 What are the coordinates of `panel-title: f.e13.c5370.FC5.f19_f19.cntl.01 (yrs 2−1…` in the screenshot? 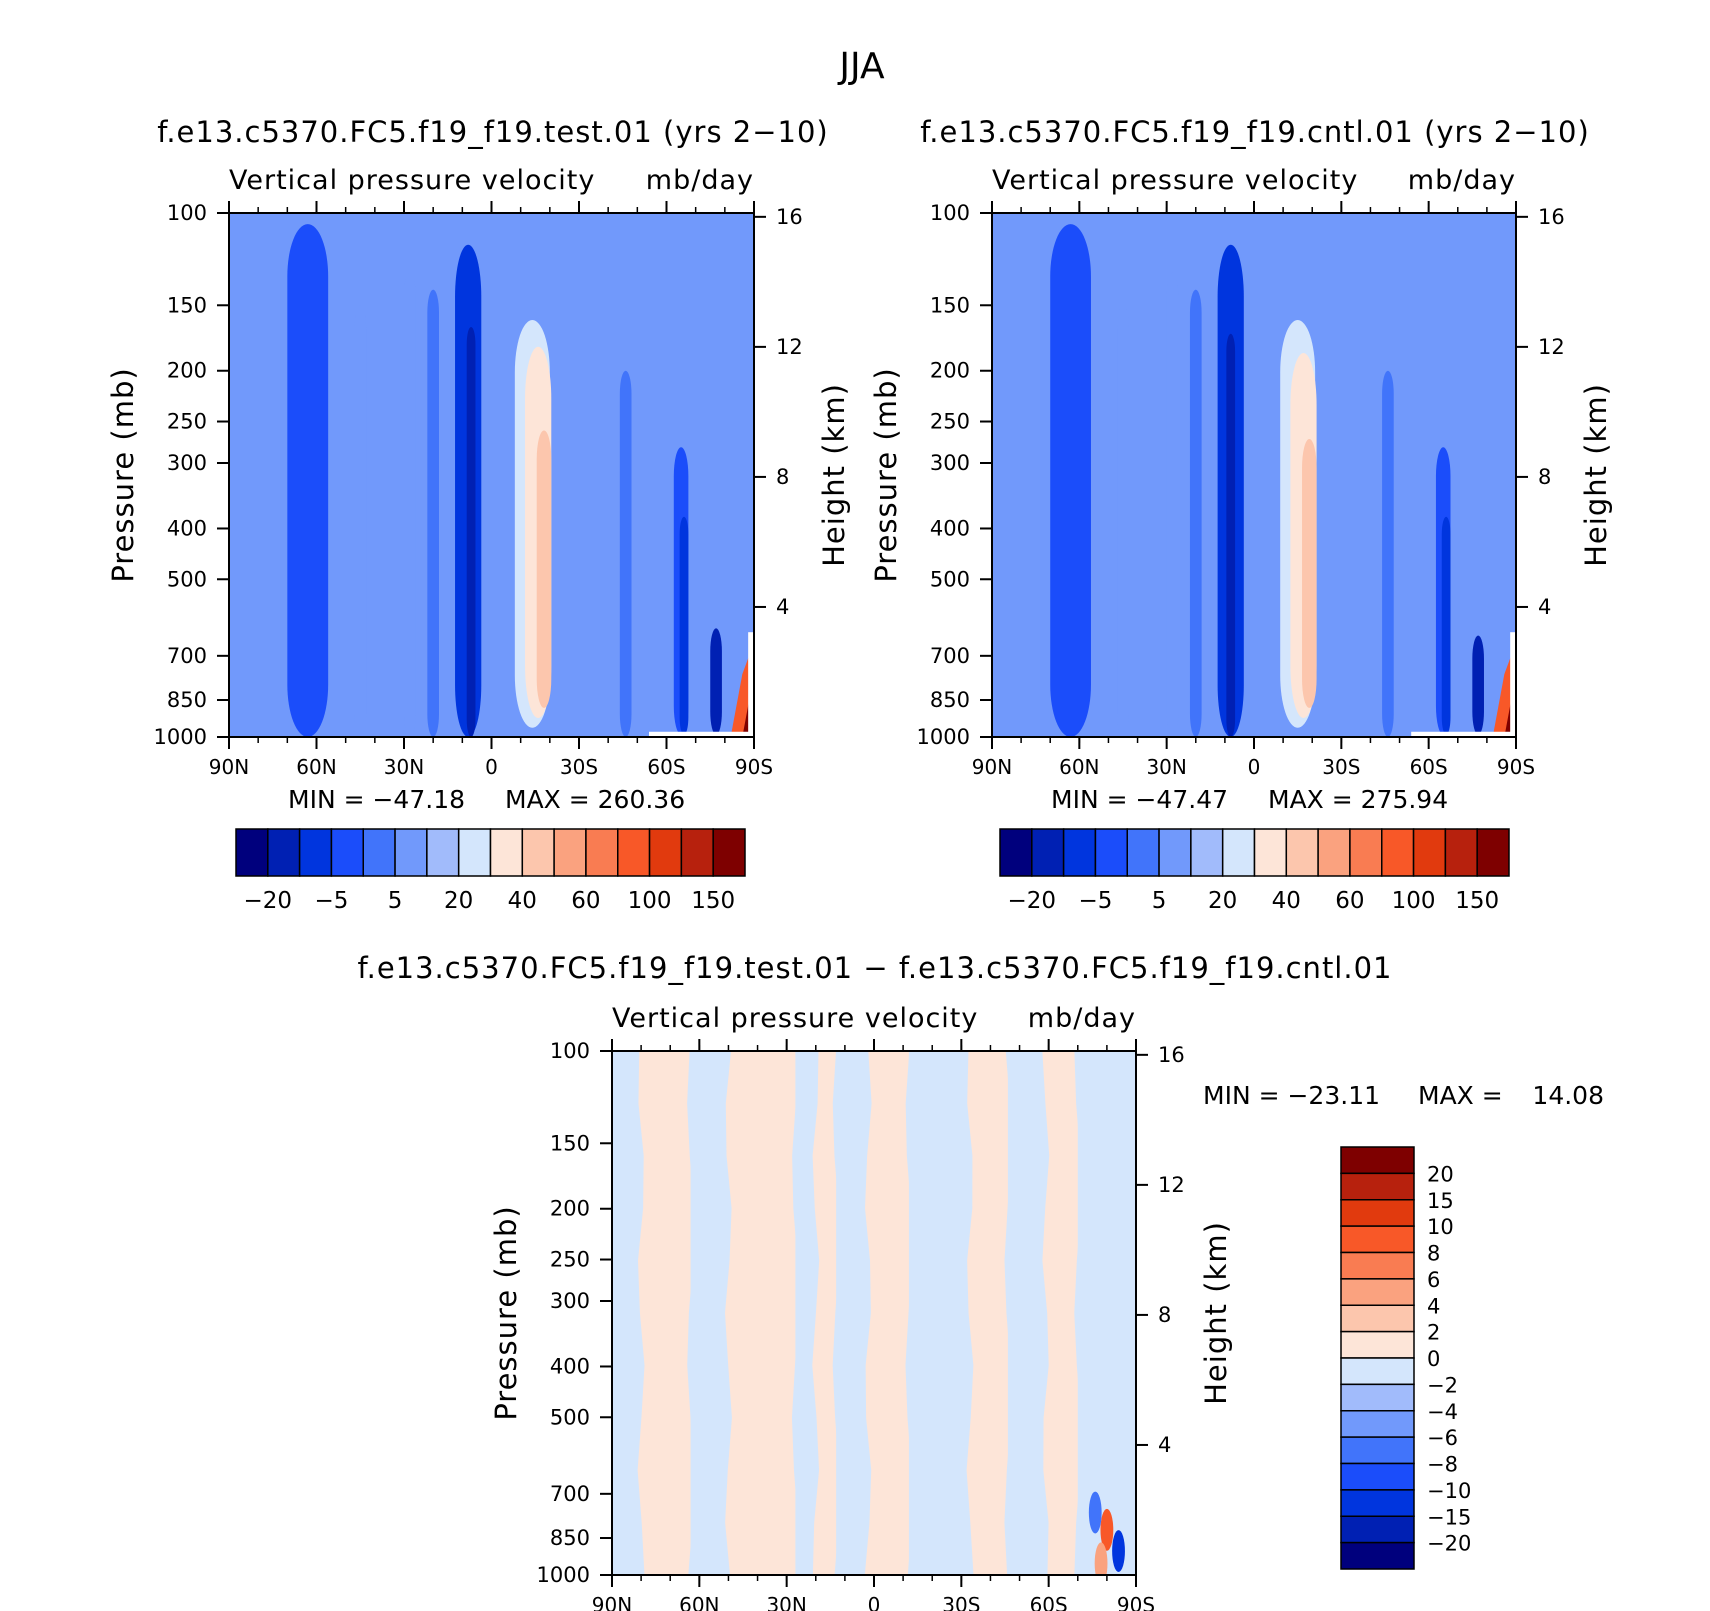 It's located at (1255, 132).